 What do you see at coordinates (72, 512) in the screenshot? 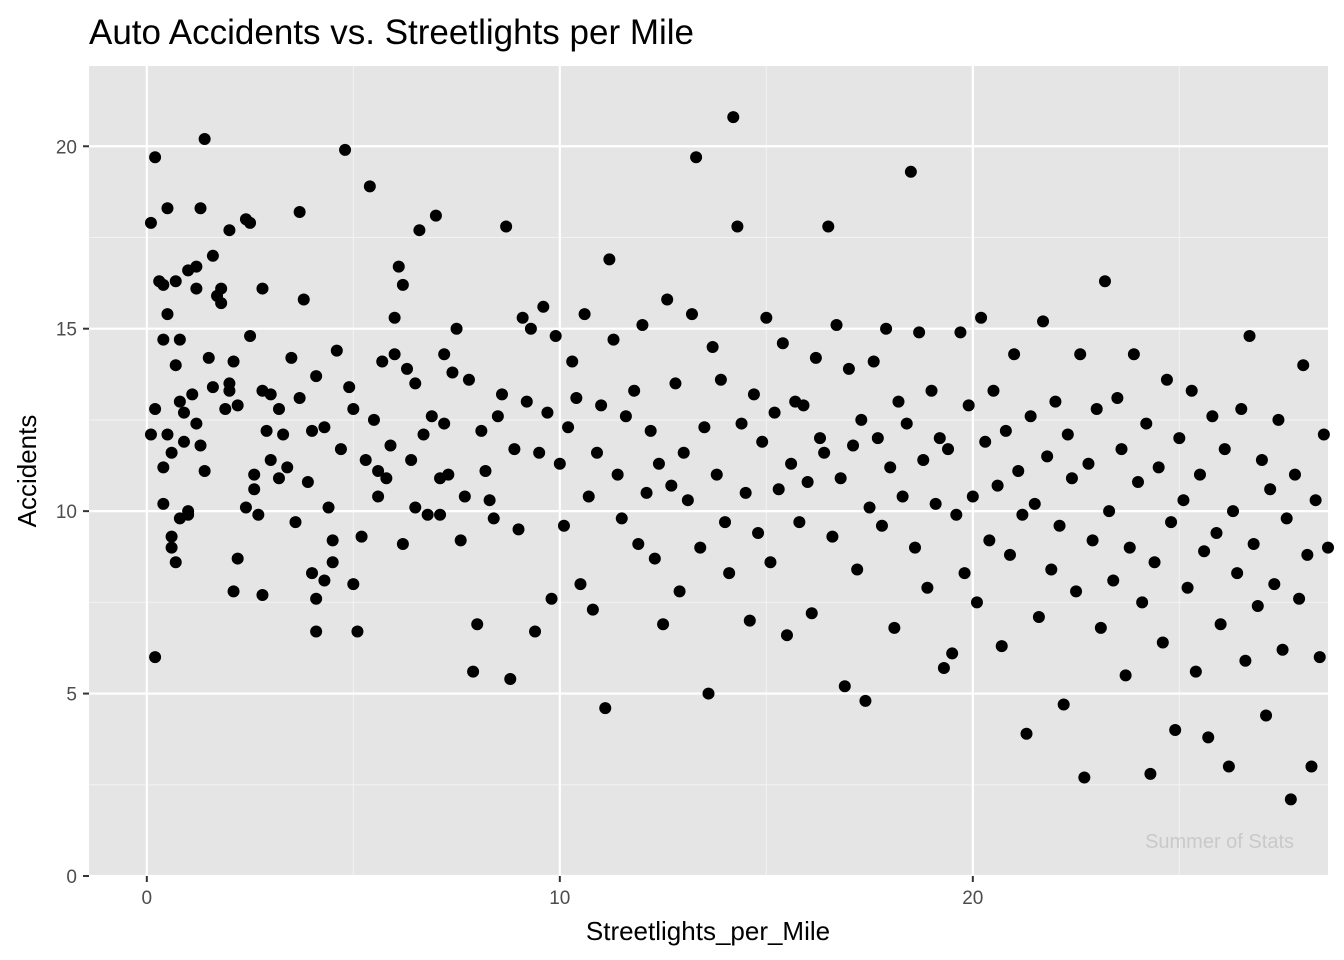
I see `y-axis: 0 5 10 15 20` at bounding box center [72, 512].